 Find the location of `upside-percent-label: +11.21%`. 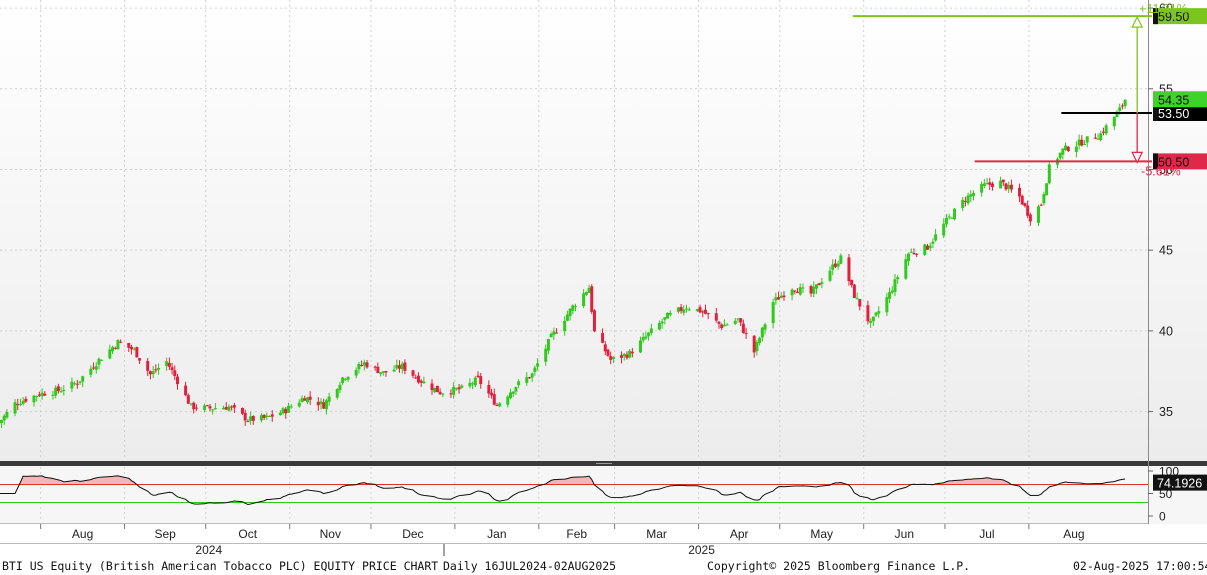

upside-percent-label: +11.21% is located at coordinates (1163, 9).